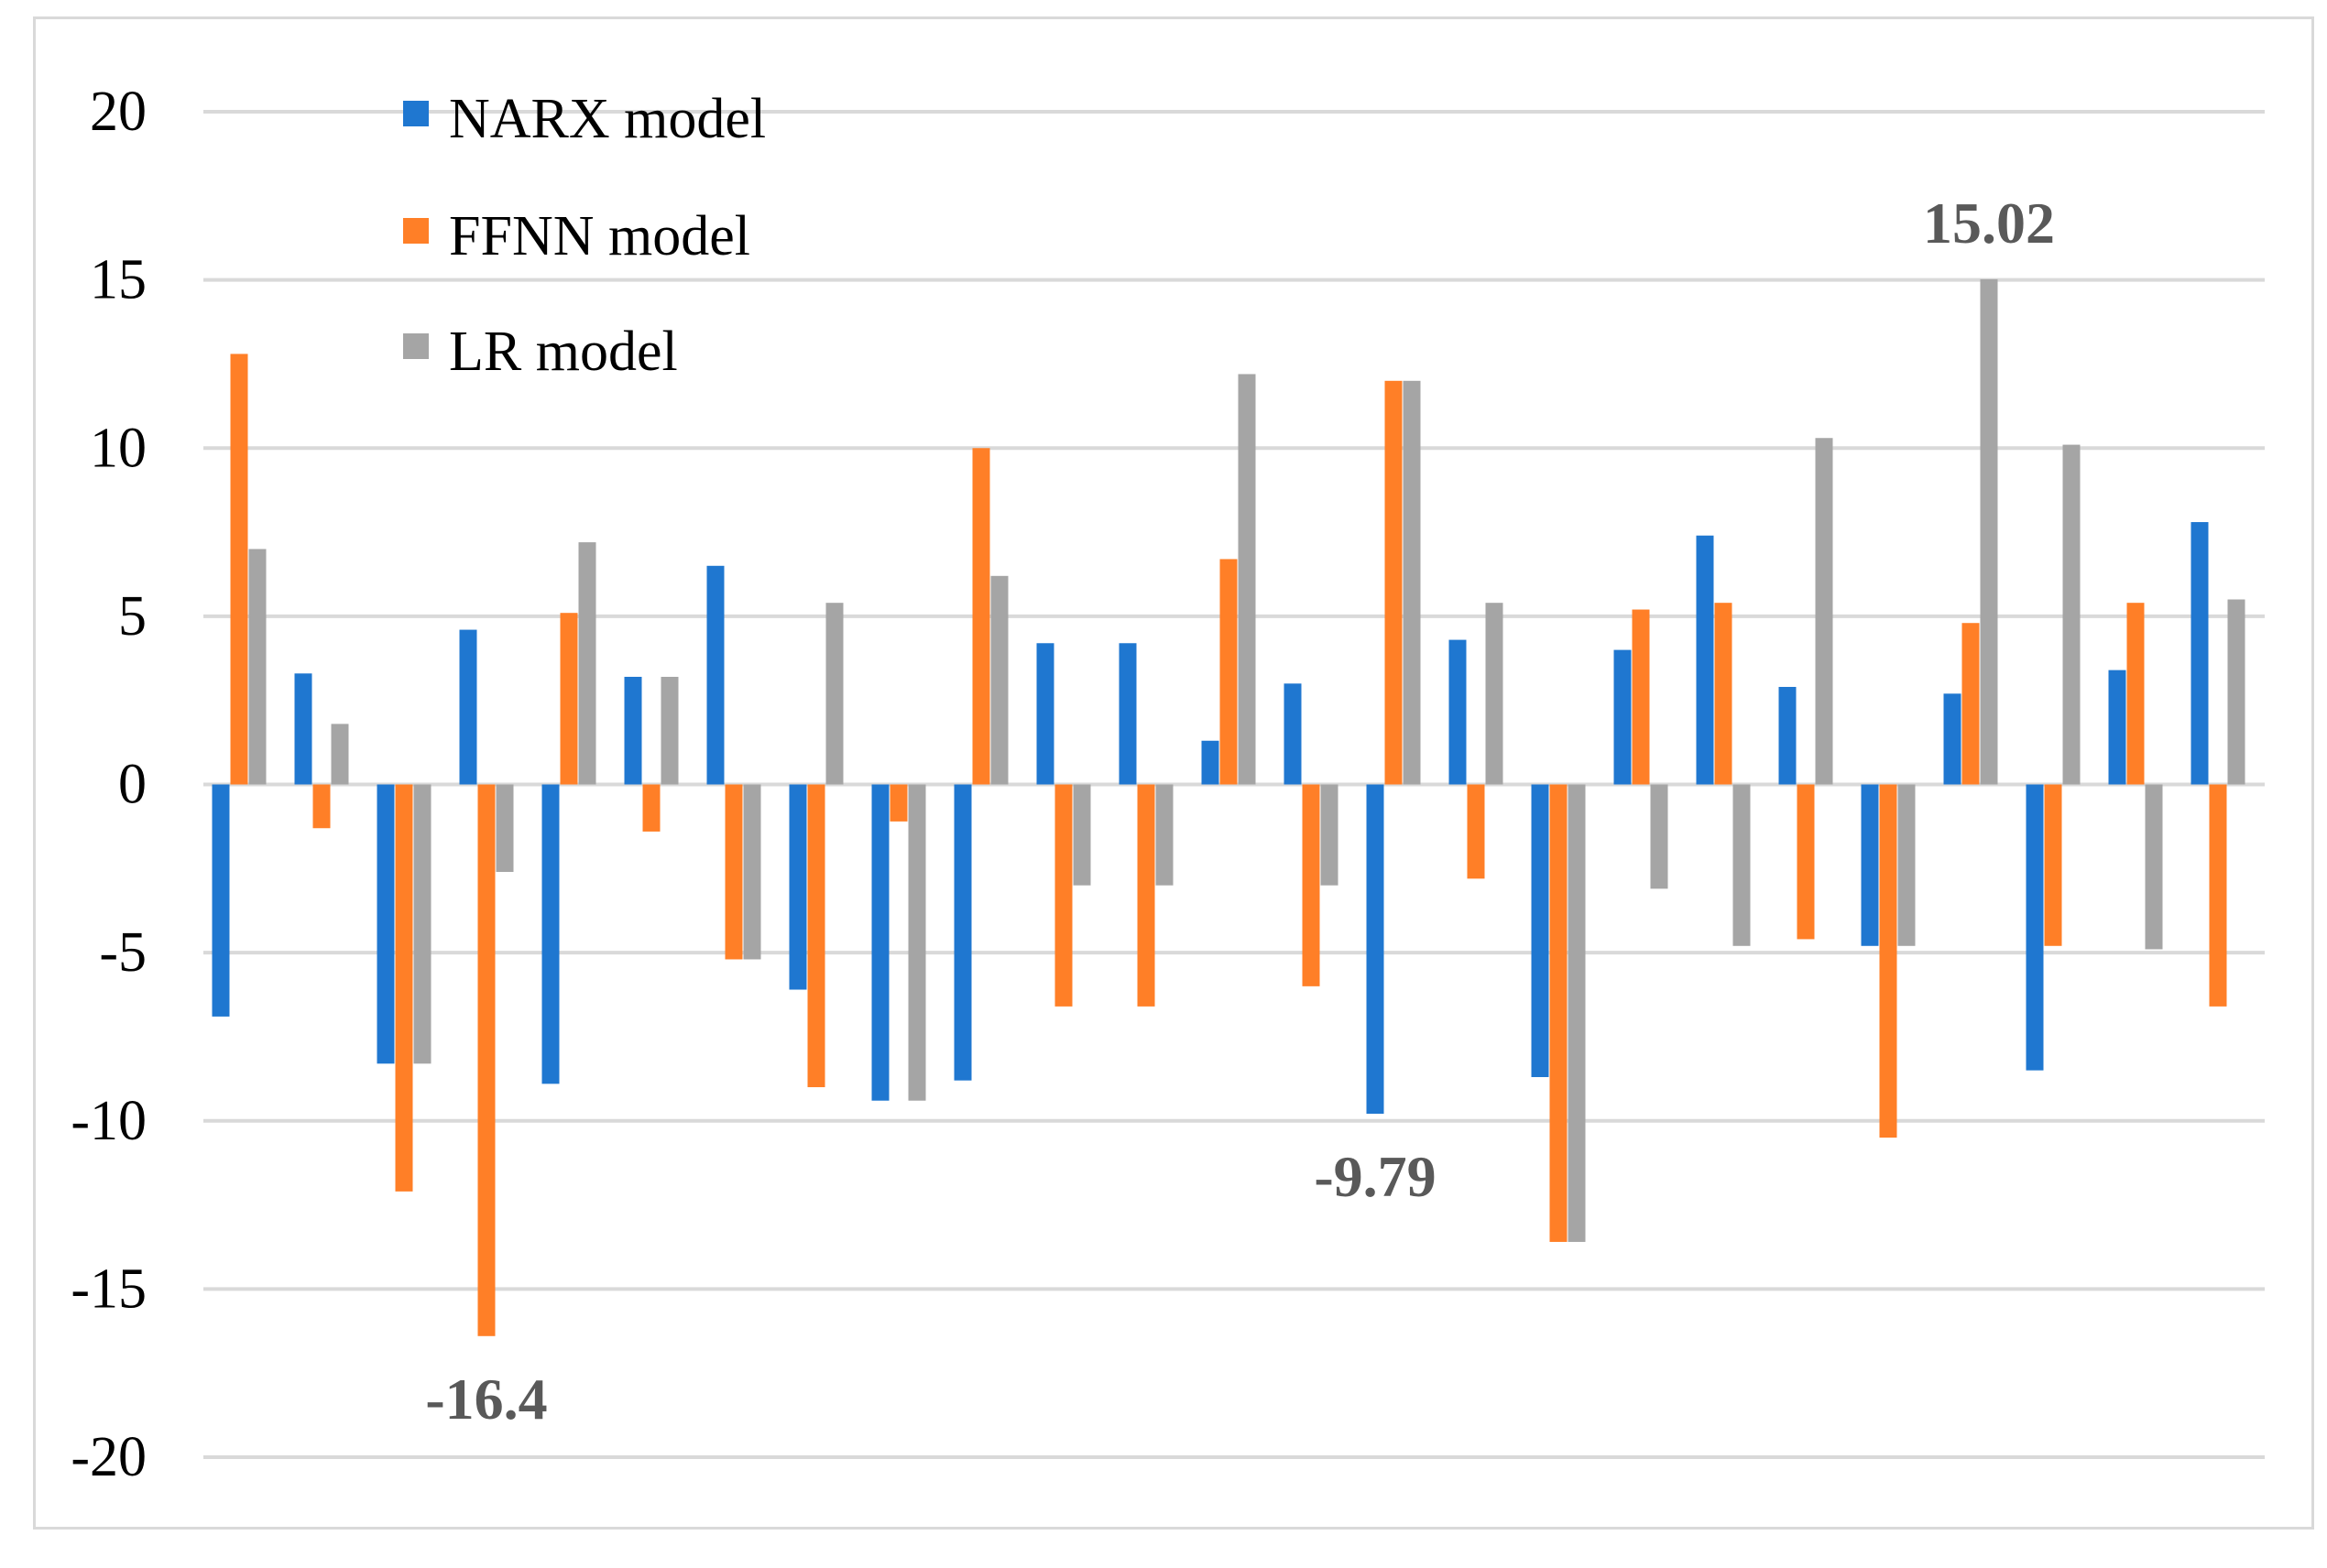 The width and height of the screenshot is (2327, 1568). What do you see at coordinates (109, 784) in the screenshot?
I see `y-axis-ticks: 20 15 10 5 0 -5 -10 -15 -20` at bounding box center [109, 784].